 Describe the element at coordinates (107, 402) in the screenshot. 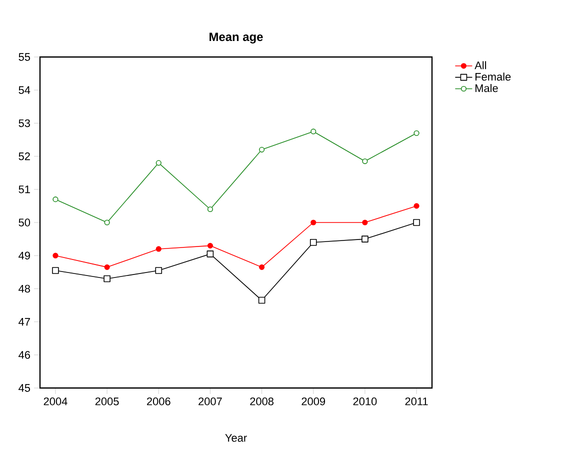

I see `x-tick-label: 2005` at that location.